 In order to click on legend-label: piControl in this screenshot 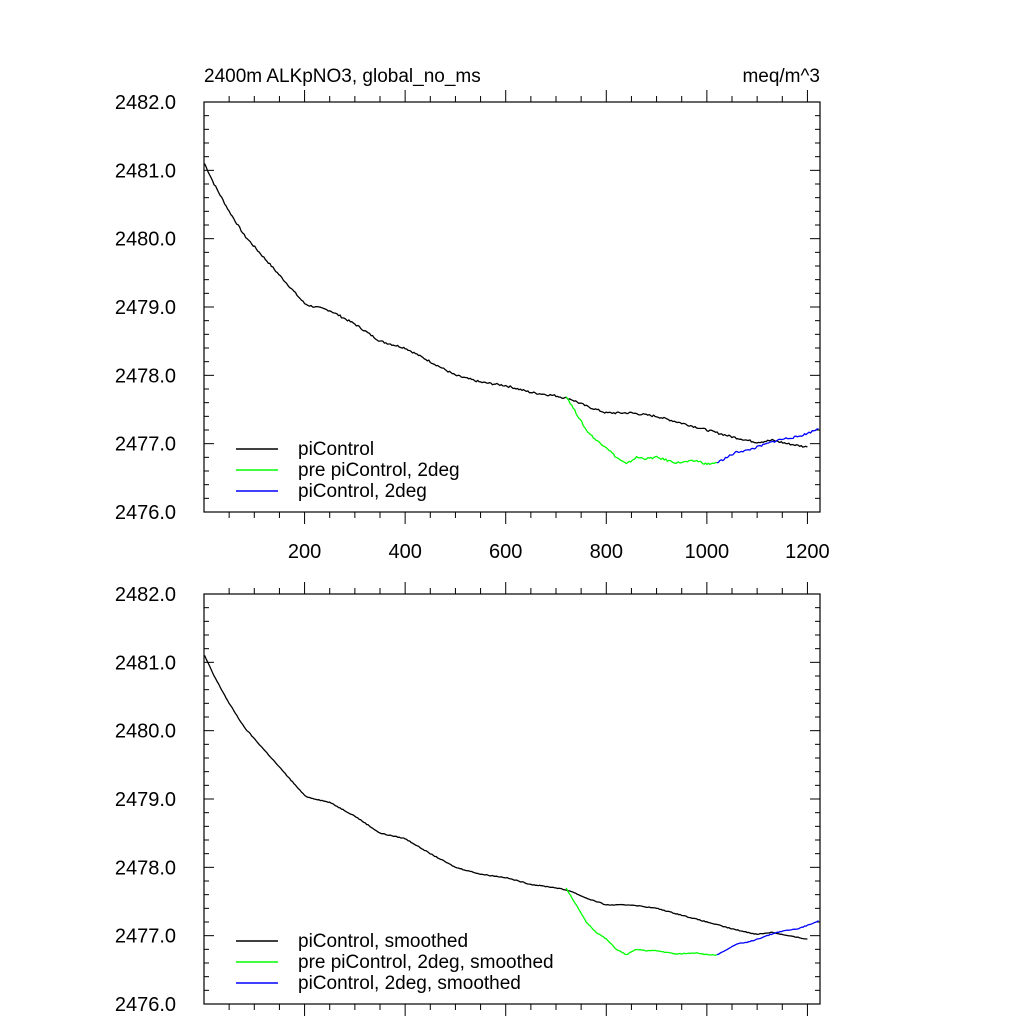, I will do `click(336, 449)`.